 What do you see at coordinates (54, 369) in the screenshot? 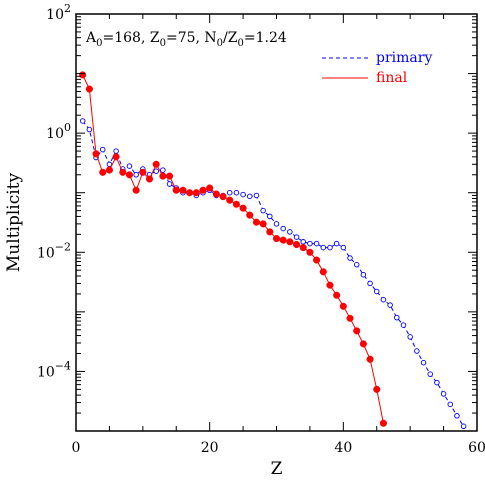
I see `y-tick-label: 10⁻⁴` at bounding box center [54, 369].